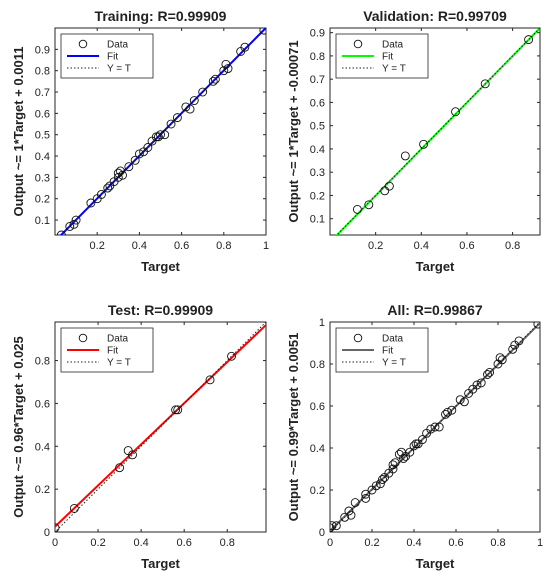 This screenshot has height=580, width=550. What do you see at coordinates (293, 131) in the screenshot?
I see `y-axis-label: Output ~= 1*Target + -0.00071` at bounding box center [293, 131].